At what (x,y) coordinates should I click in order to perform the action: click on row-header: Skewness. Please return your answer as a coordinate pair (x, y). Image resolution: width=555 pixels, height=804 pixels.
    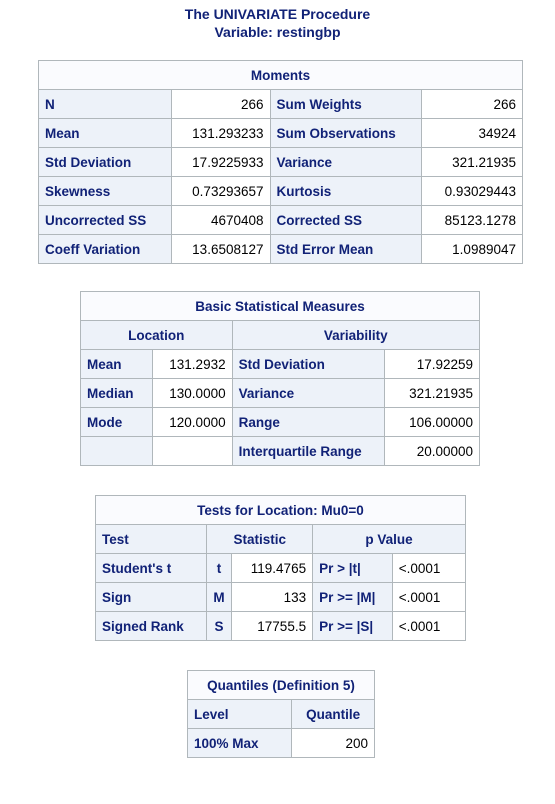
    Looking at the image, I should click on (105, 191).